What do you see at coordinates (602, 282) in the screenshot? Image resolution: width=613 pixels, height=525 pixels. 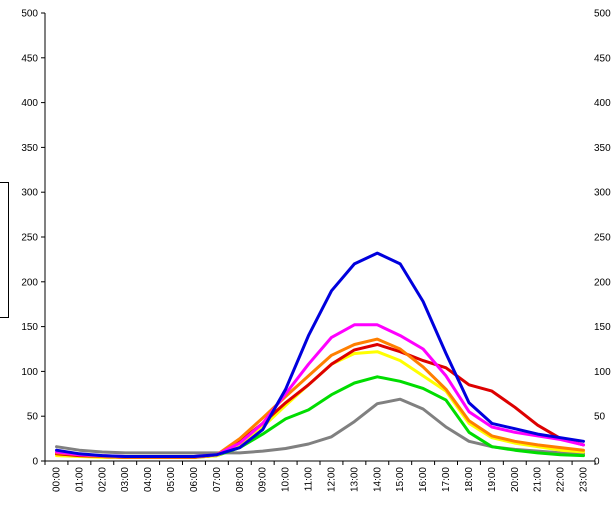 I see `y2-tick-label: 200` at bounding box center [602, 282].